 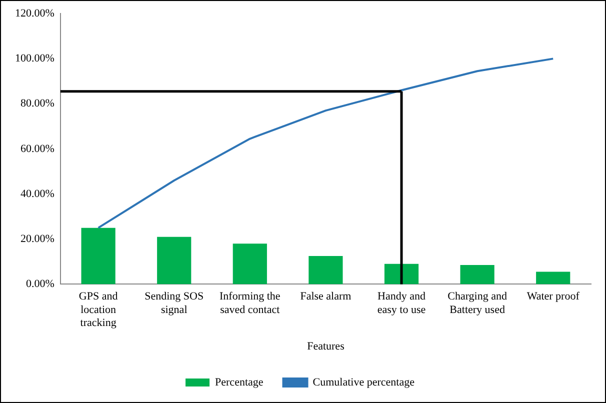 What do you see at coordinates (174, 303) in the screenshot?
I see `x-tick-label: Sending SOS signal` at bounding box center [174, 303].